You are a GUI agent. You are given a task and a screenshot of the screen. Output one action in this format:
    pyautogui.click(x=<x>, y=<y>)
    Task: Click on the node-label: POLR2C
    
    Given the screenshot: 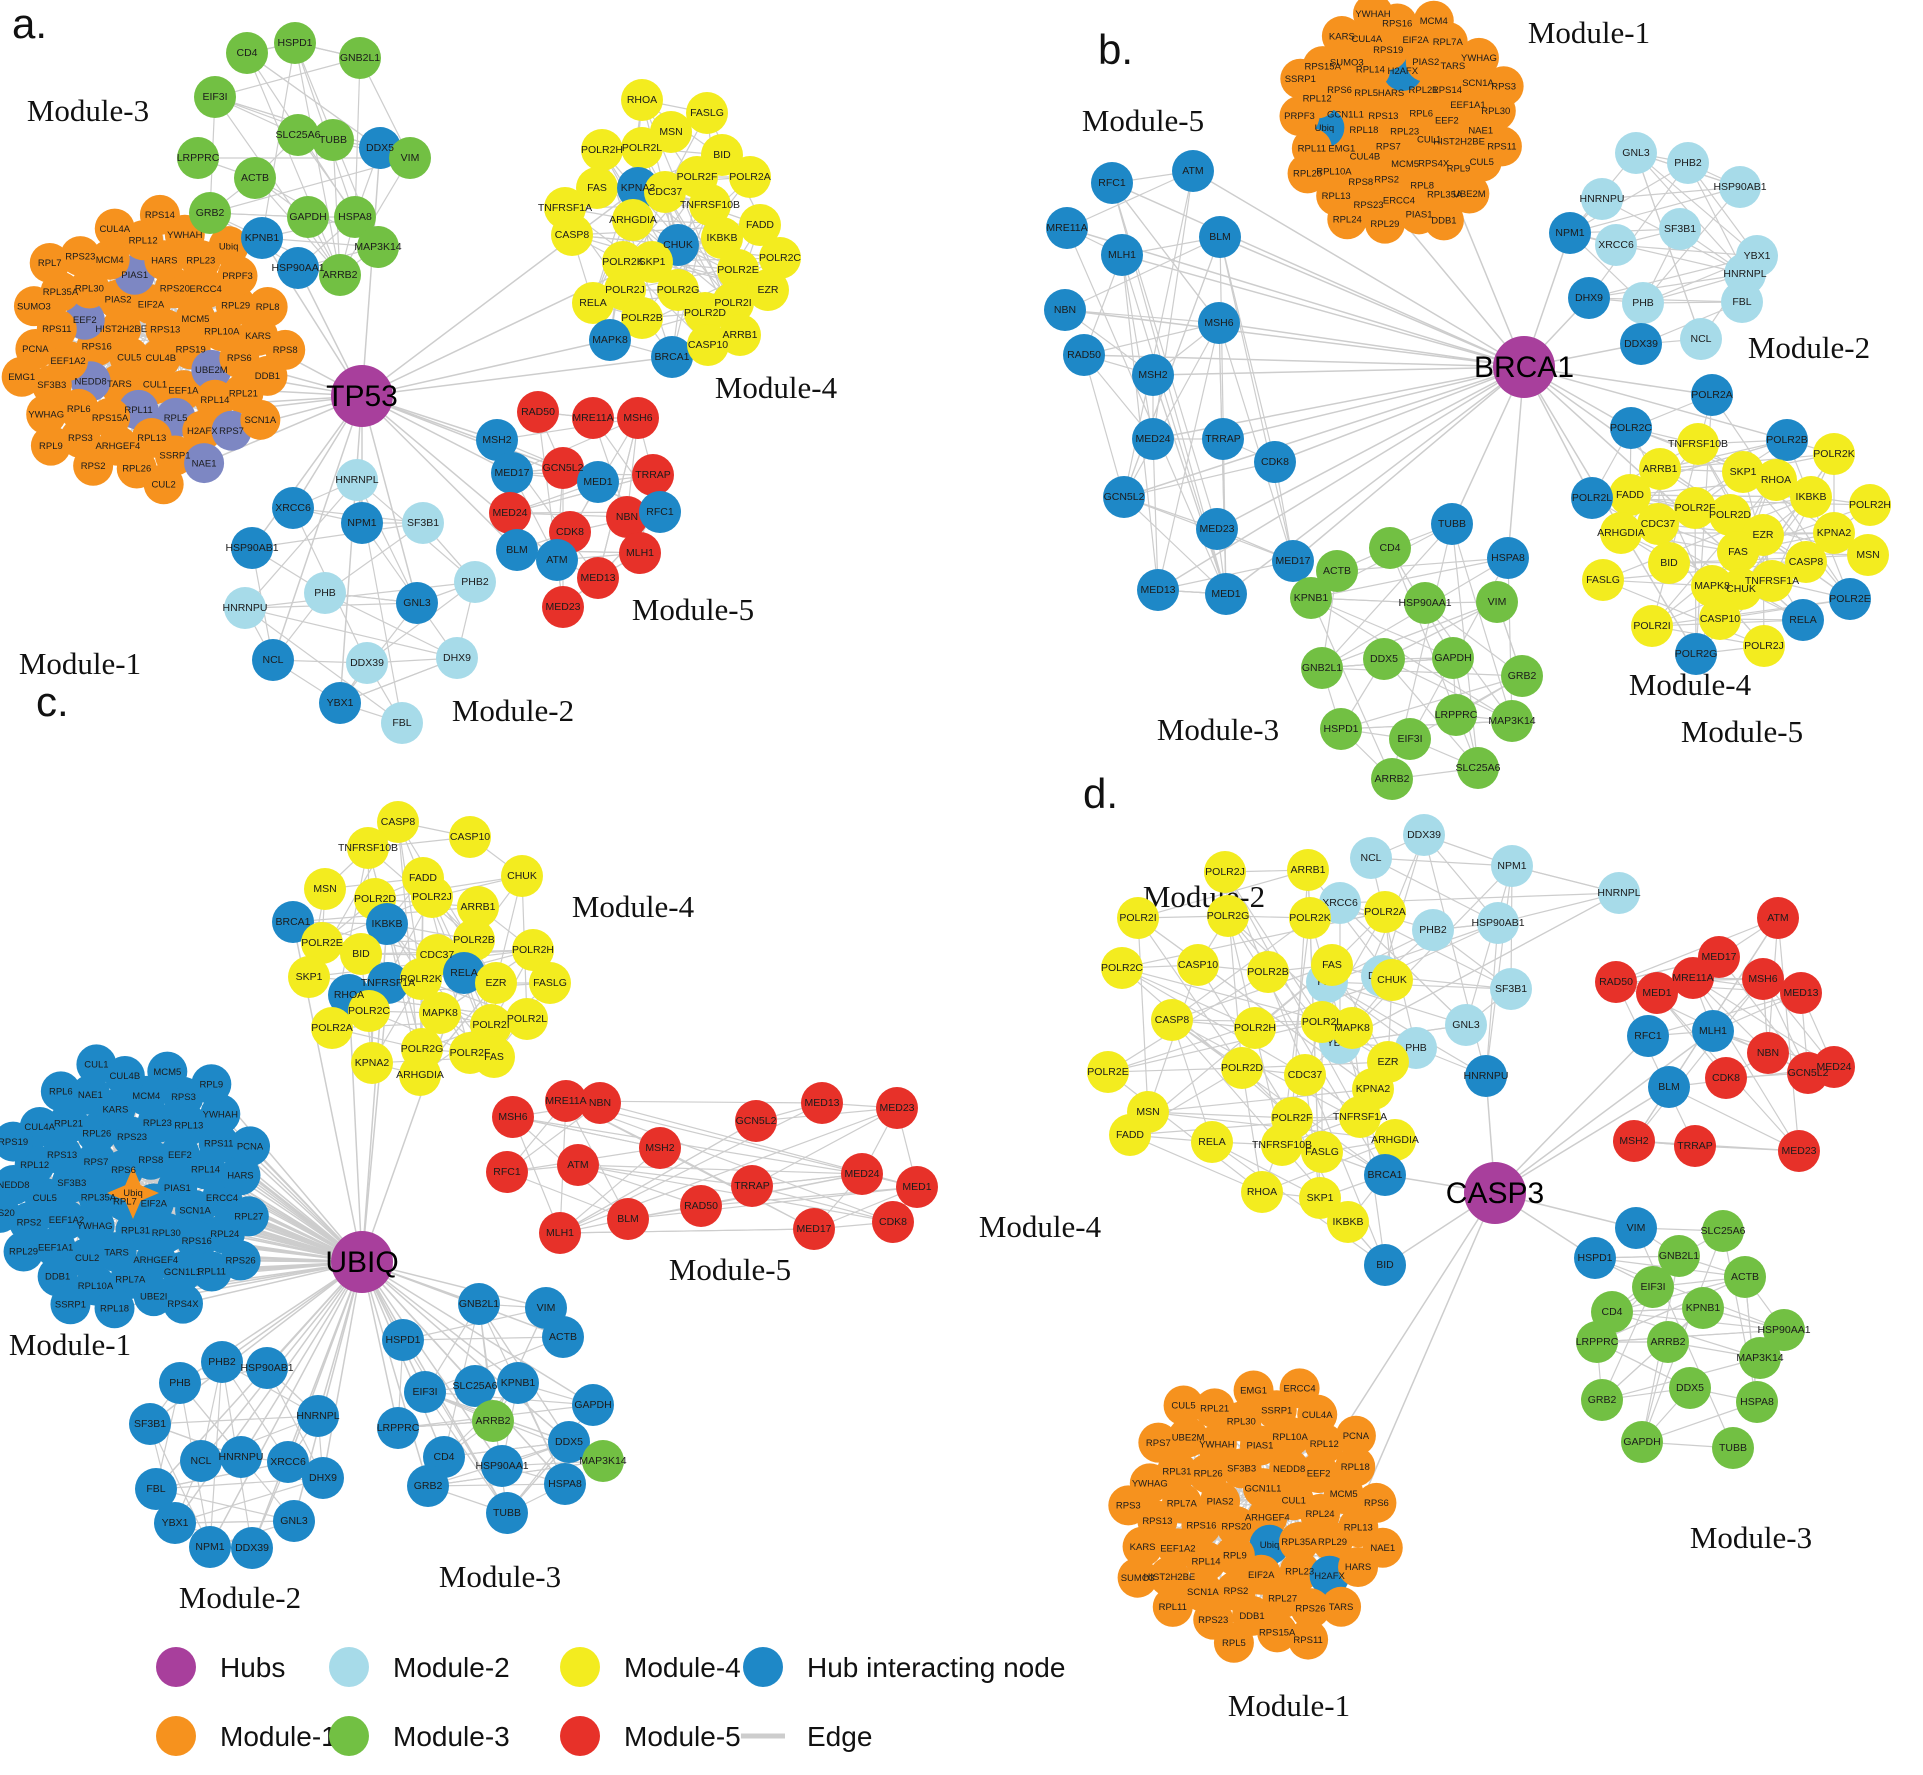 What is the action you would take?
    pyautogui.click(x=369, y=1011)
    